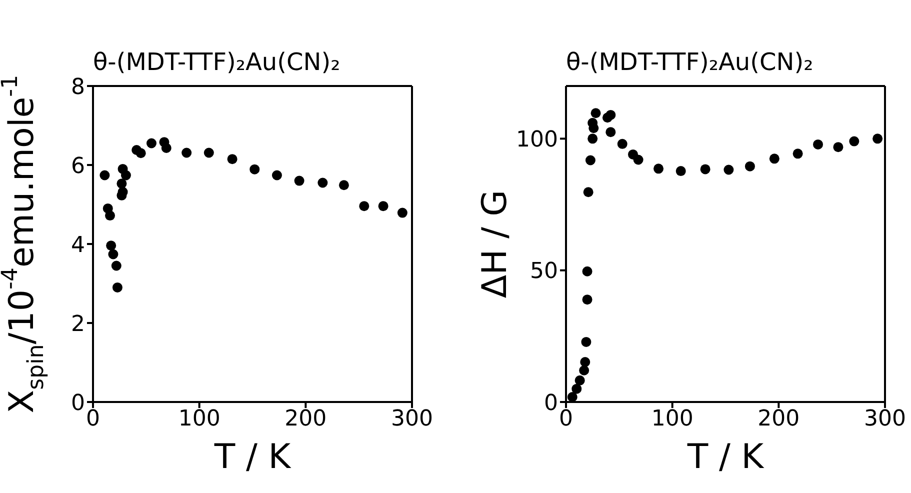  I want to click on y-tick-label: 4, so click(78, 245).